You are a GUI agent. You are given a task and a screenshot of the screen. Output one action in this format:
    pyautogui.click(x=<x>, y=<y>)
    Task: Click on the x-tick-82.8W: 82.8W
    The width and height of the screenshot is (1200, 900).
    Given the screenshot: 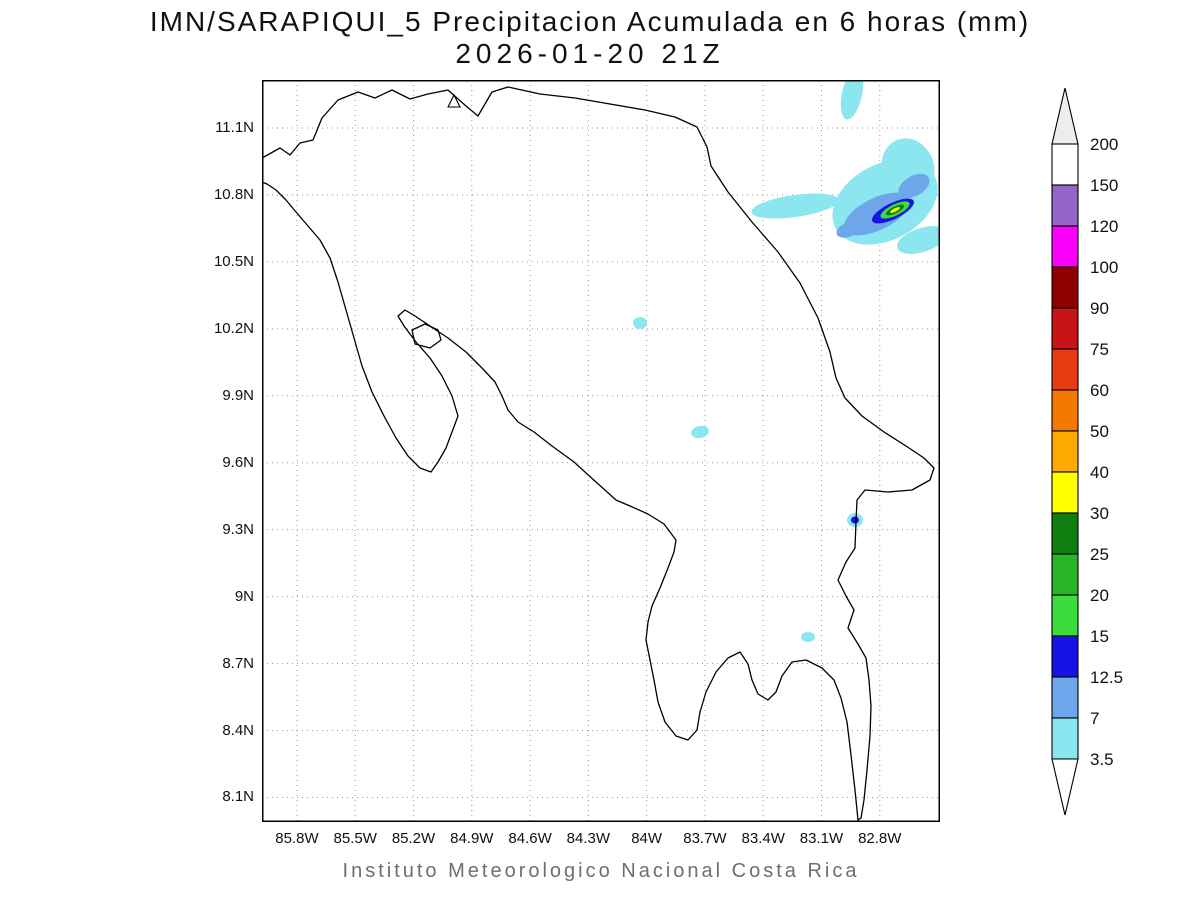 What is the action you would take?
    pyautogui.click(x=880, y=838)
    